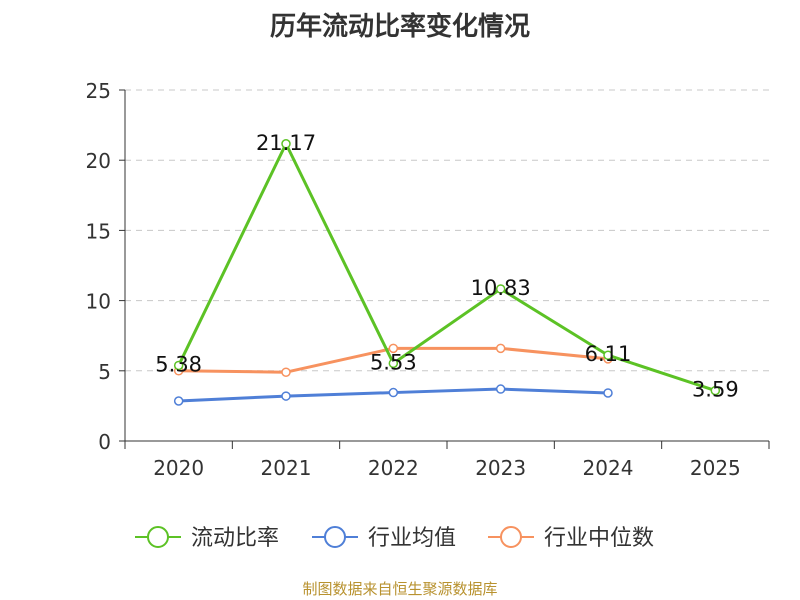  Describe the element at coordinates (599, 538) in the screenshot. I see `legend-label: 行业中位数` at that location.